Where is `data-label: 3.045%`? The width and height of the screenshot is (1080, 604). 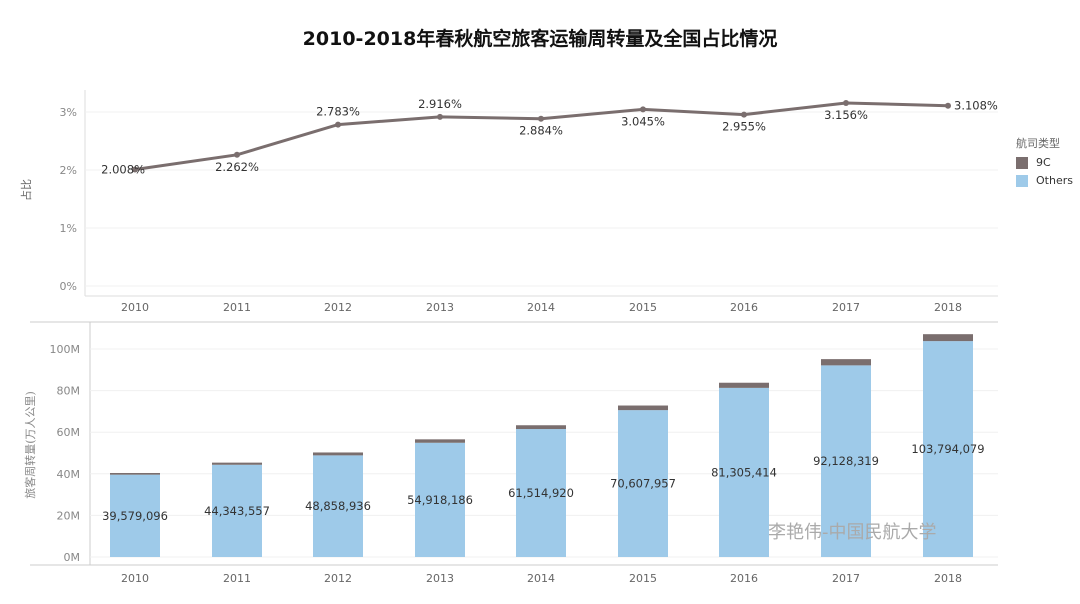 data-label: 3.045% is located at coordinates (643, 121).